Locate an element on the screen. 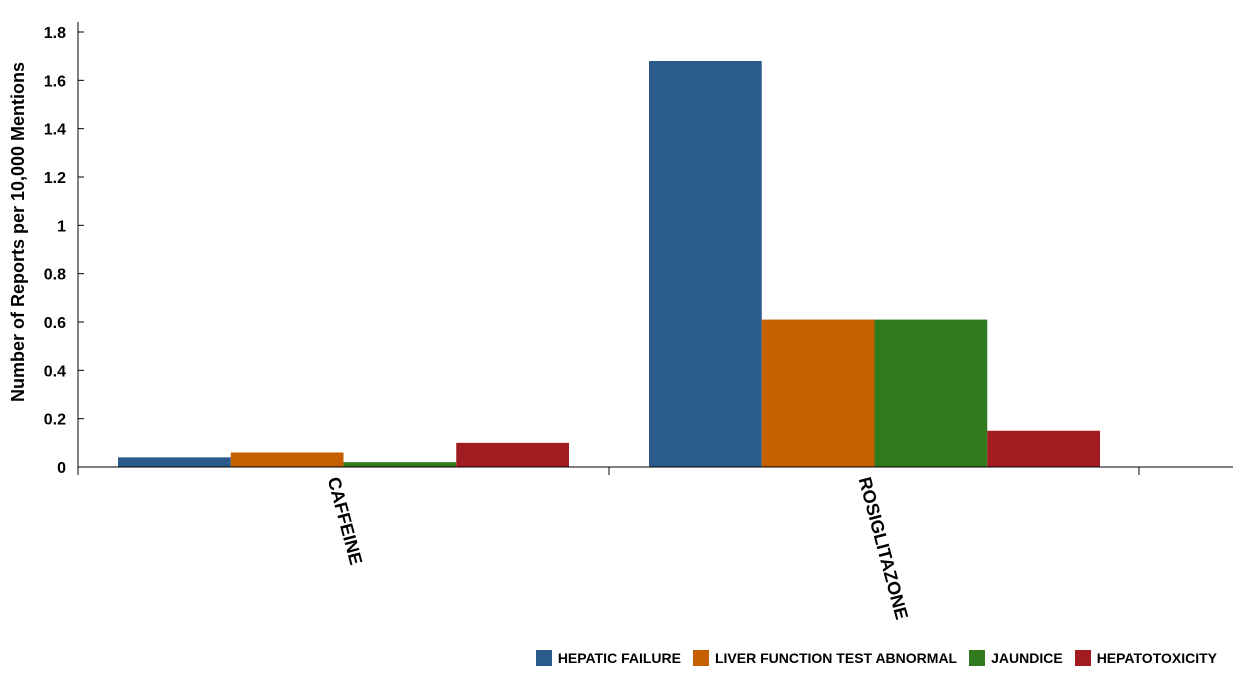 The image size is (1233, 687). y-axis-title: Number of Reports per 10,000 Mentions is located at coordinates (18, 232).